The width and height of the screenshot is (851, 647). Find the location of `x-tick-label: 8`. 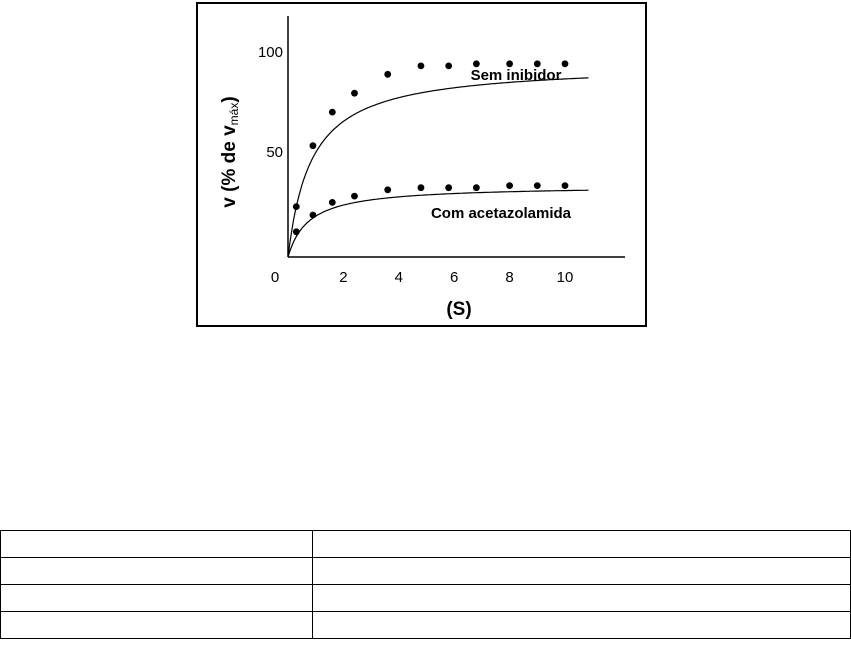

x-tick-label: 8 is located at coordinates (509, 277).